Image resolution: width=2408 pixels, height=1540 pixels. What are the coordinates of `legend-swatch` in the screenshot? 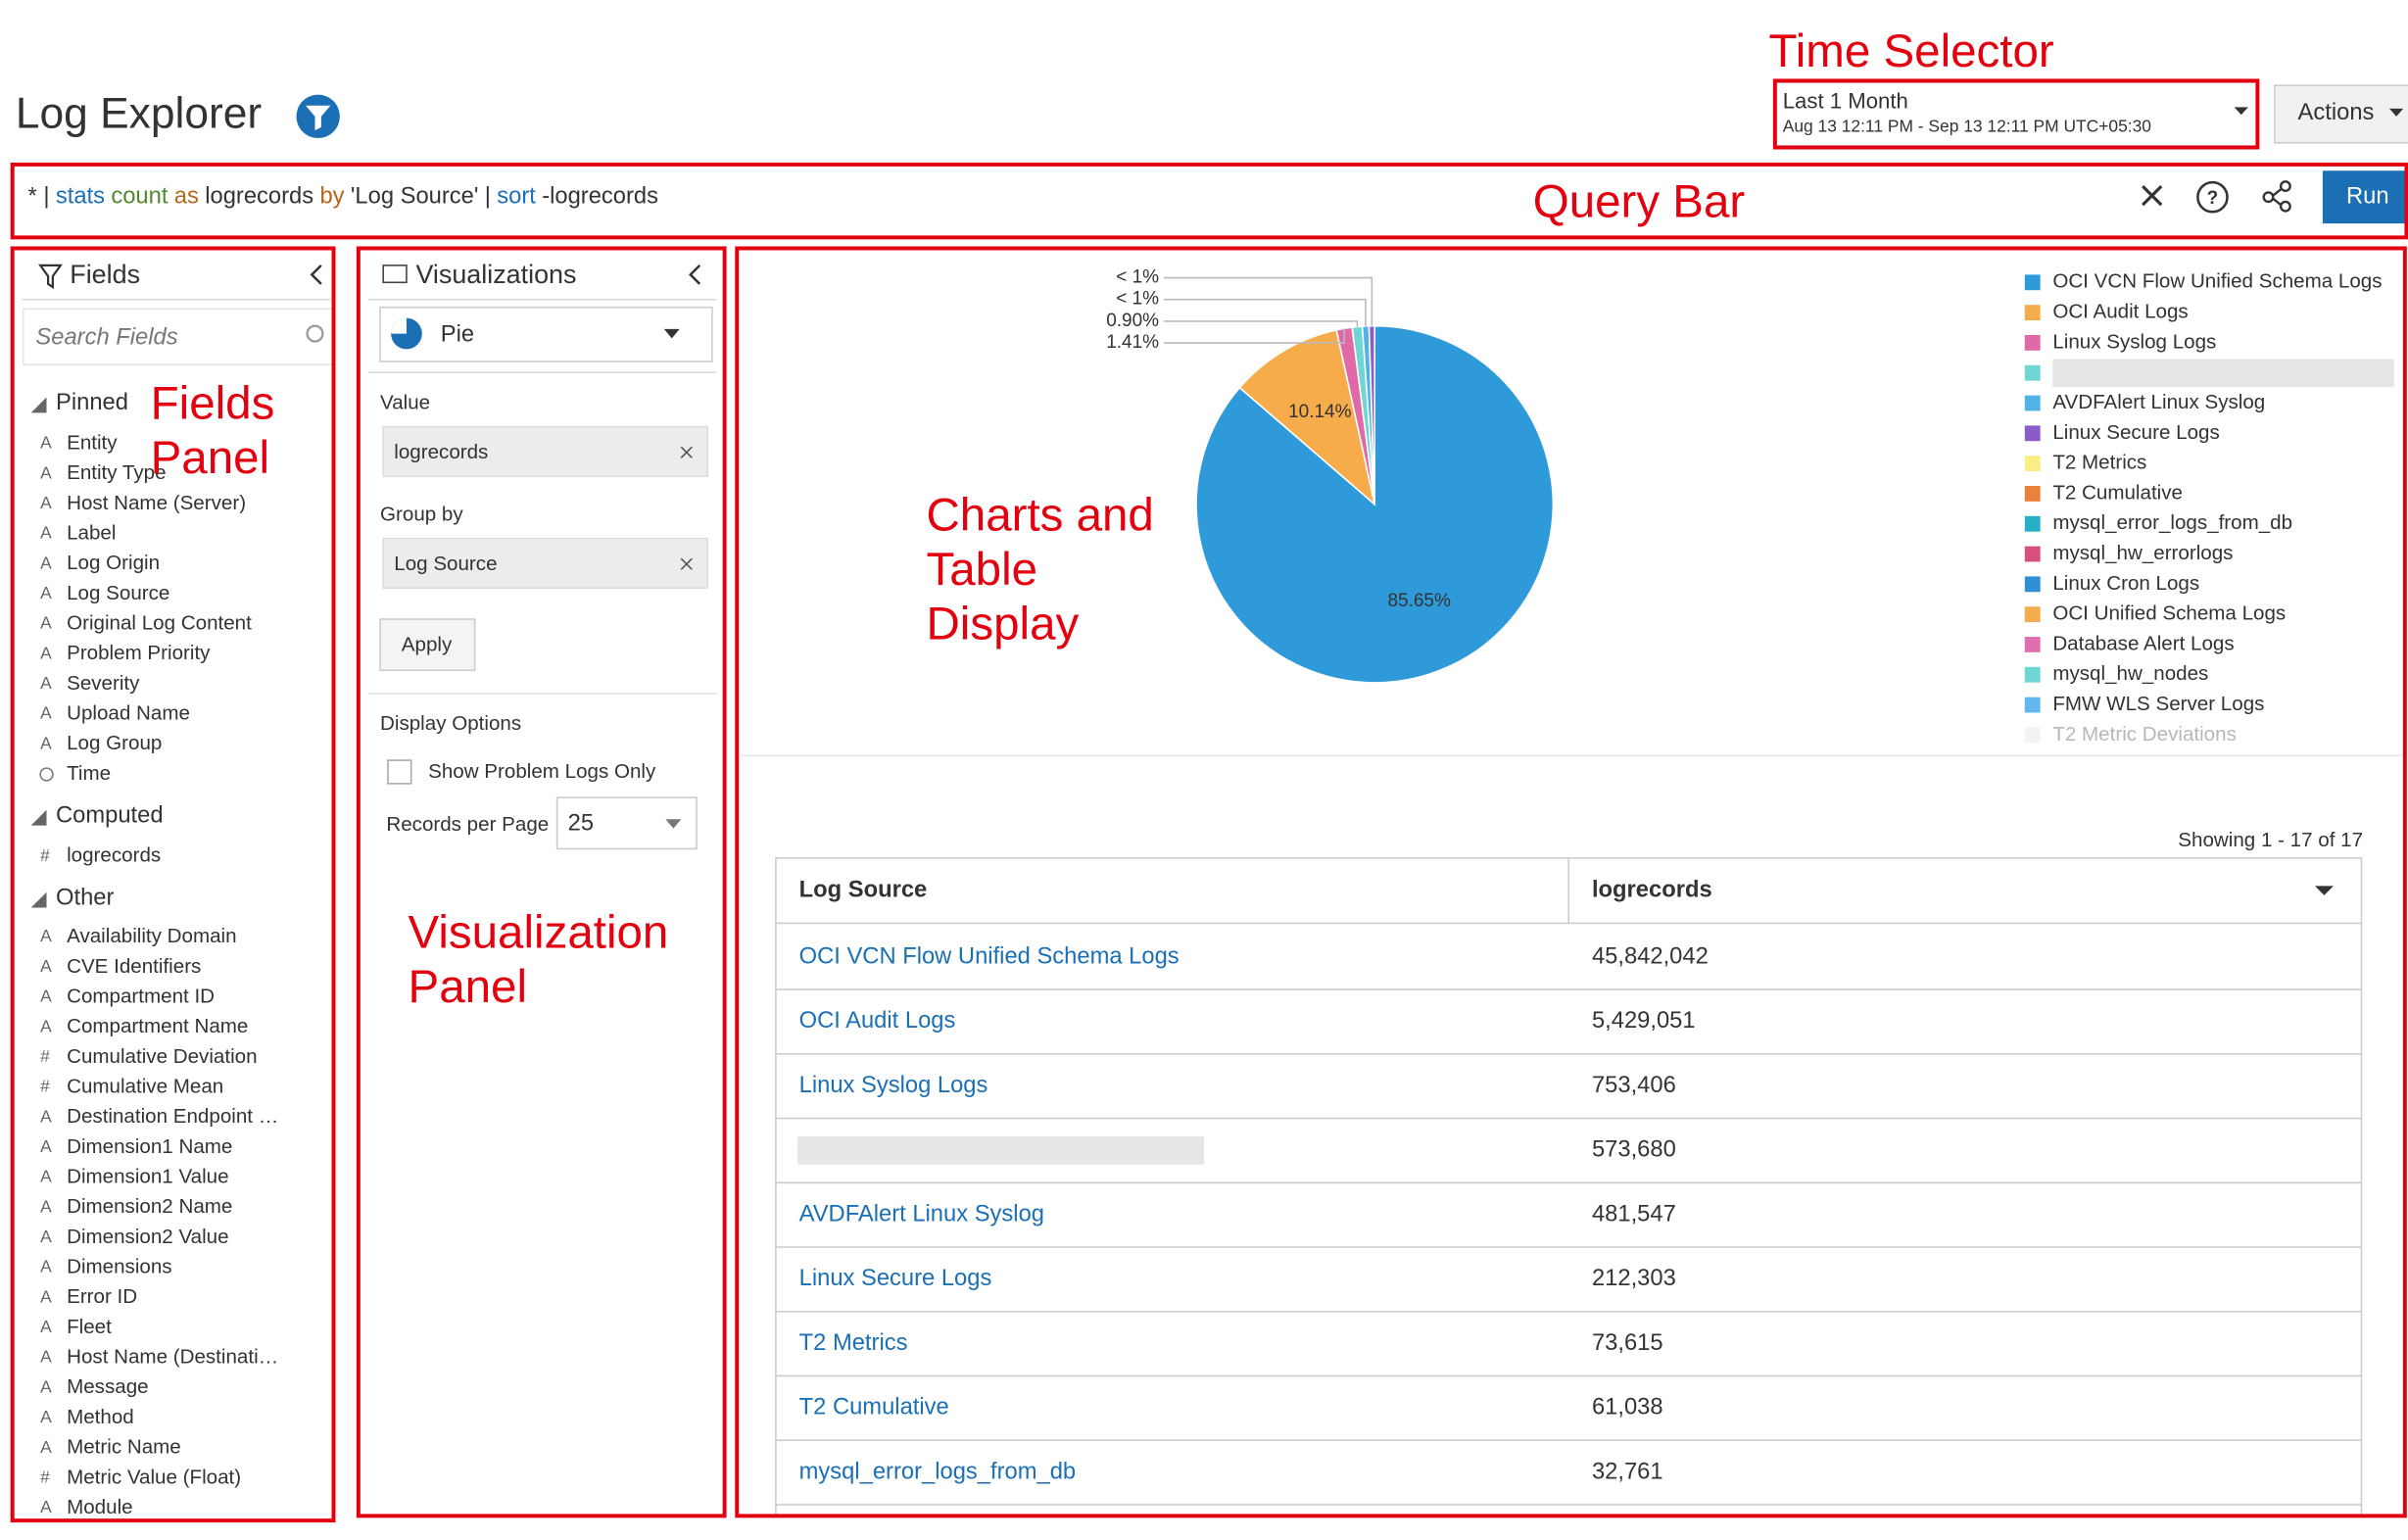 It's located at (2032, 523).